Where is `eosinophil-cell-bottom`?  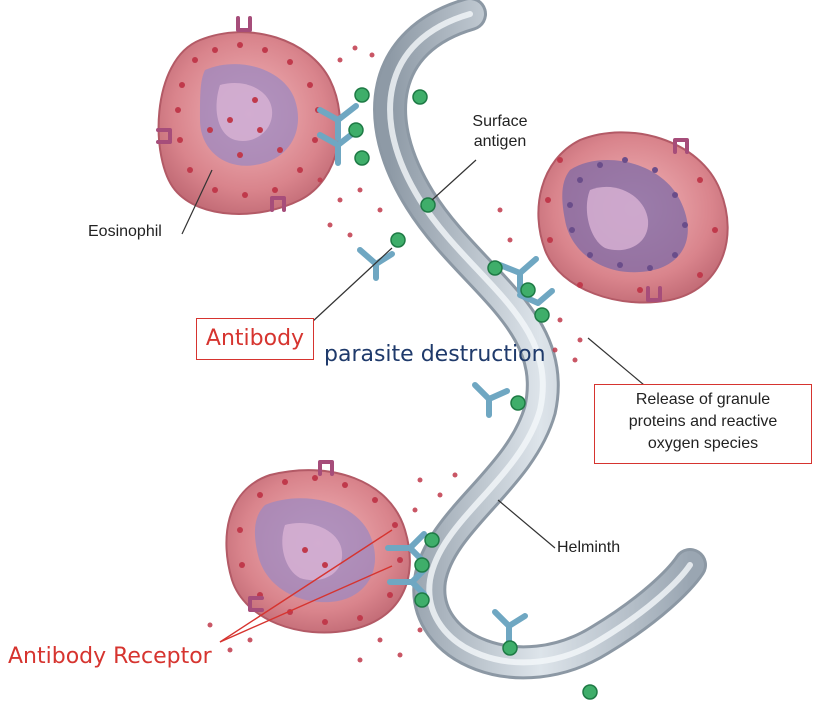 eosinophil-cell-bottom is located at coordinates (318, 547).